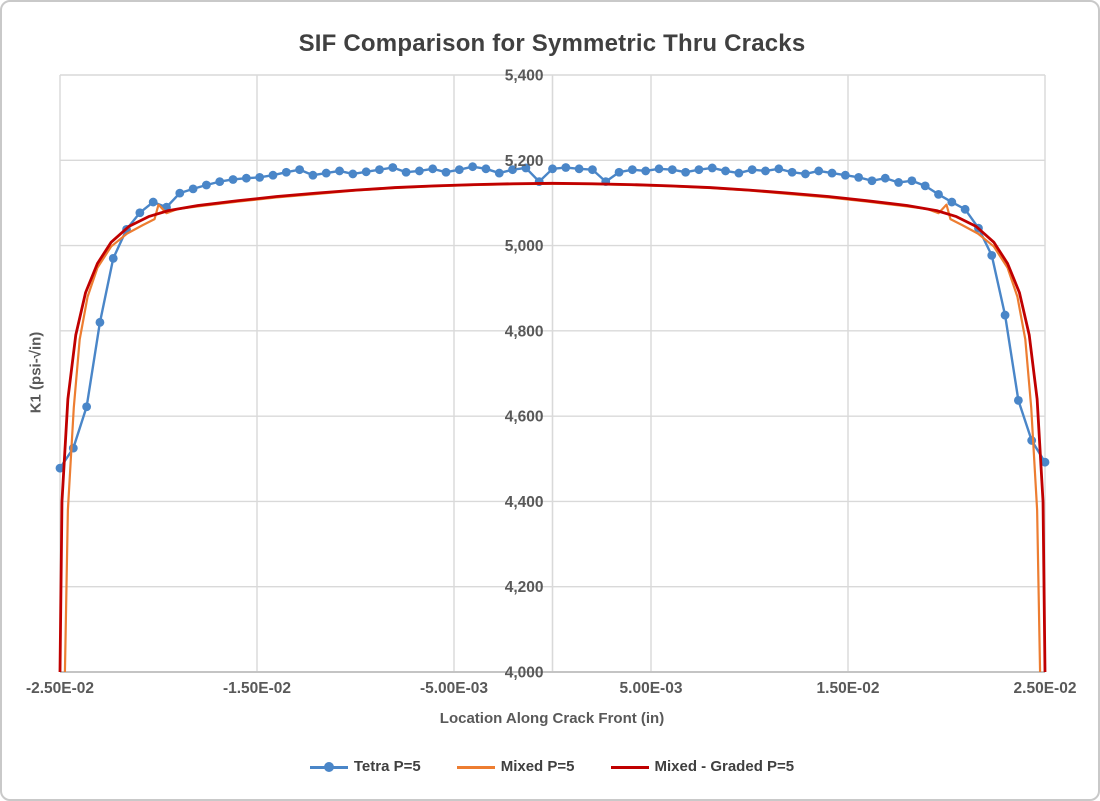  I want to click on x-tick-label: -2.50E-02, so click(60, 688).